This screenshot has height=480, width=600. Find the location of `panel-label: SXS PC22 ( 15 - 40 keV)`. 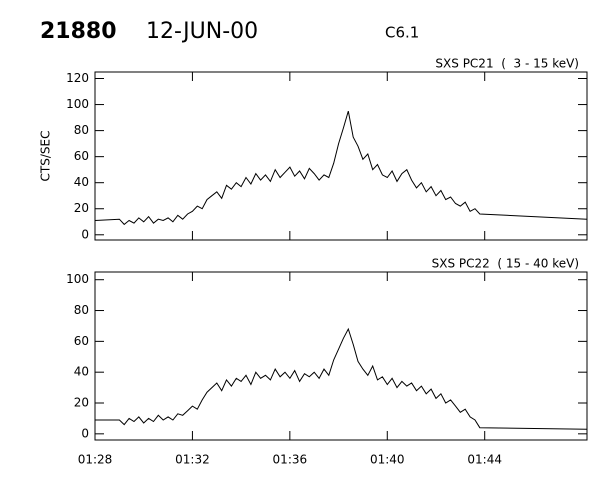

panel-label: SXS PC22 ( 15 - 40 keV) is located at coordinates (505, 264).